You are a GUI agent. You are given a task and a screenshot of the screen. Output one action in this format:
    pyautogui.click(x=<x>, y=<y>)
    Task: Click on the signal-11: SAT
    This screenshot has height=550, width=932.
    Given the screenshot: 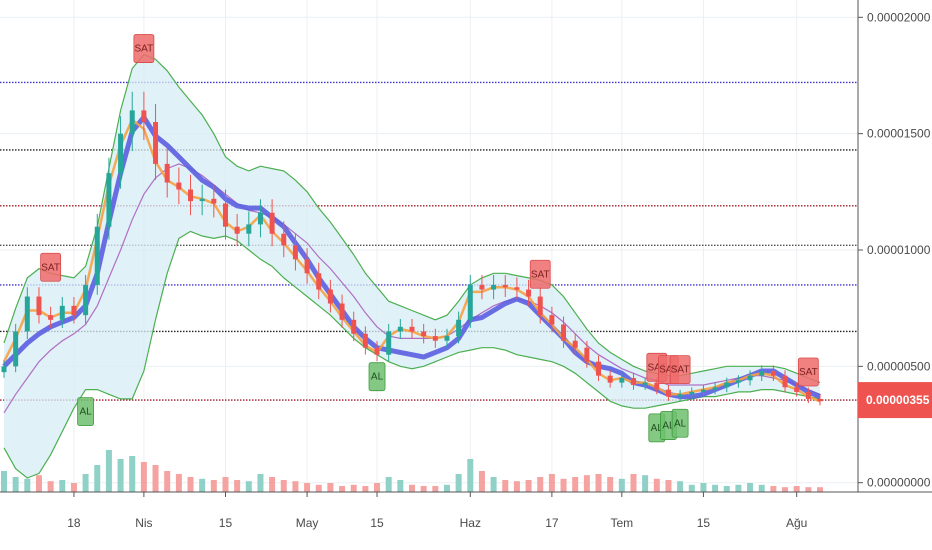 What is the action you would take?
    pyautogui.click(x=808, y=372)
    